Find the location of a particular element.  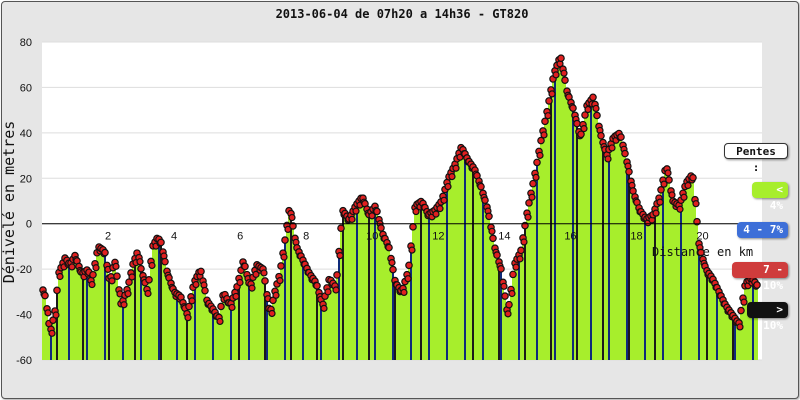

legend-slope-4-7: 4 - 7% is located at coordinates (762, 230).